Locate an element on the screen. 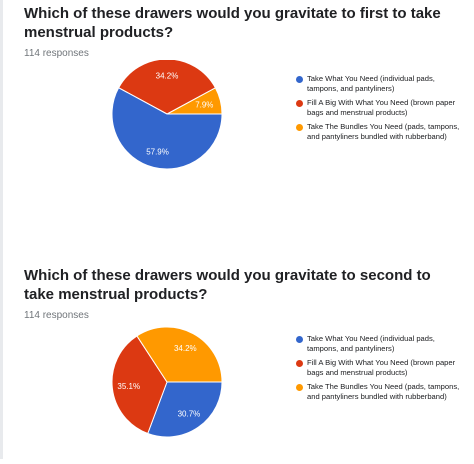 Image resolution: width=474 pixels, height=464 pixels. slice-label-take-the-bundles: 34.2% is located at coordinates (185, 348).